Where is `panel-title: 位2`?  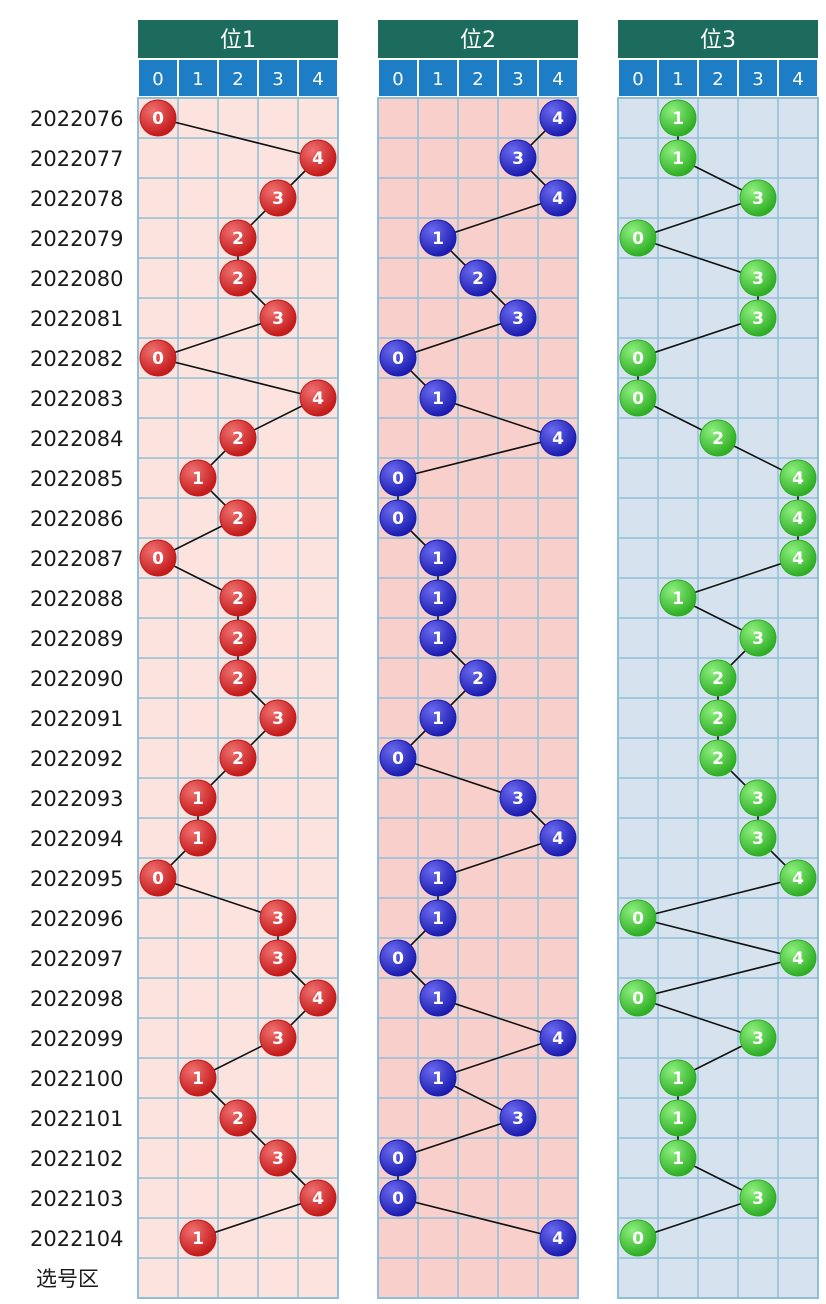 panel-title: 位2 is located at coordinates (478, 40).